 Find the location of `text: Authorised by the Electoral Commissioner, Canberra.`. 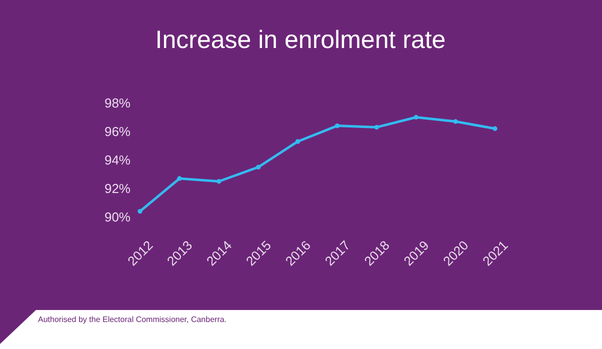

text: Authorised by the Electoral Commissioner, Canberra. is located at coordinates (132, 319).